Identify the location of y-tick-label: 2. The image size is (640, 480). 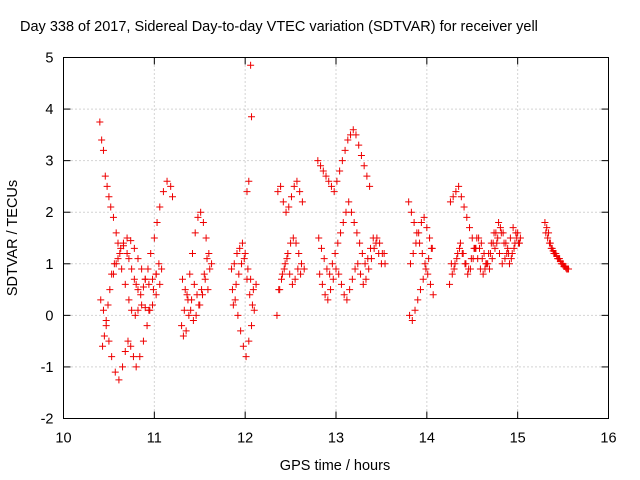
(49, 213).